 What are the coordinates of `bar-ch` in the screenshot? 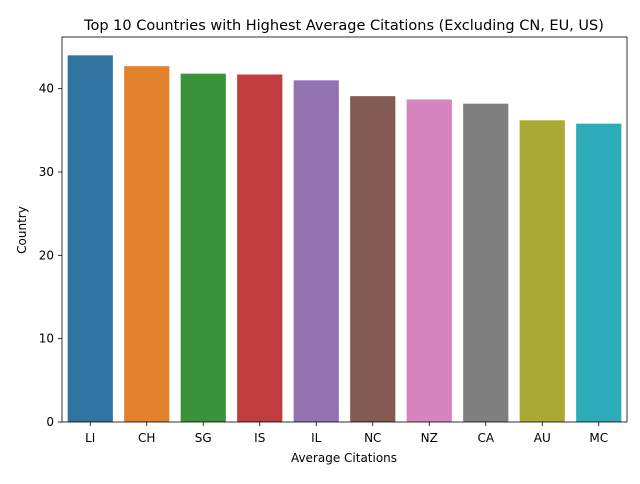 It's located at (147, 244).